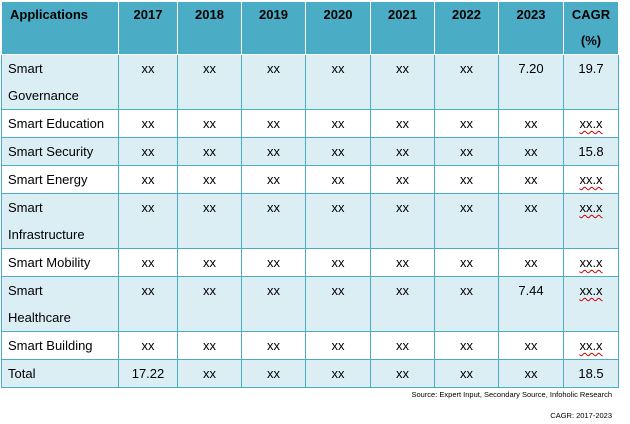  Describe the element at coordinates (402, 28) in the screenshot. I see `header-2021: 2021` at that location.